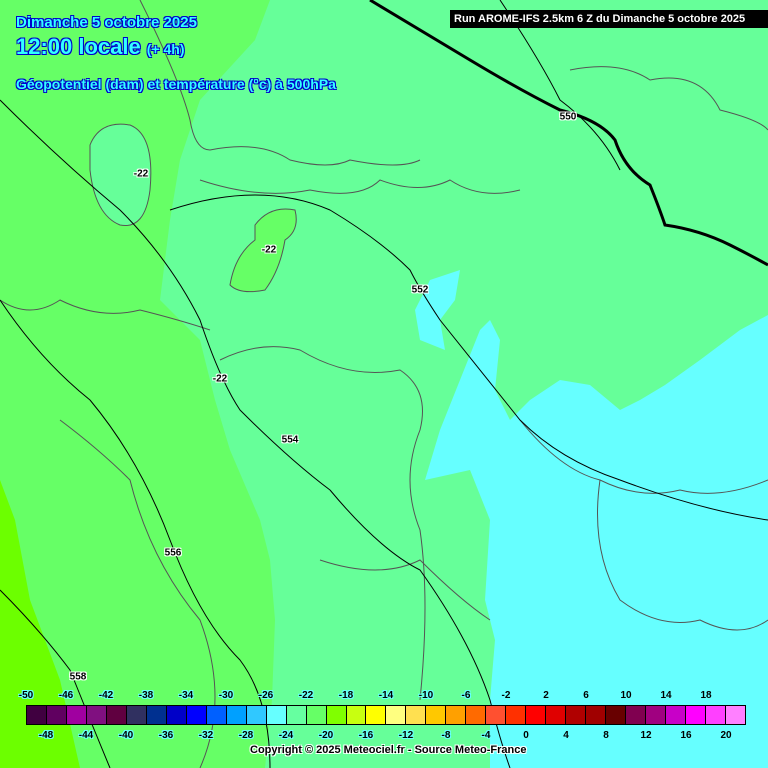  What do you see at coordinates (146, 695) in the screenshot?
I see `legend-label: -38` at bounding box center [146, 695].